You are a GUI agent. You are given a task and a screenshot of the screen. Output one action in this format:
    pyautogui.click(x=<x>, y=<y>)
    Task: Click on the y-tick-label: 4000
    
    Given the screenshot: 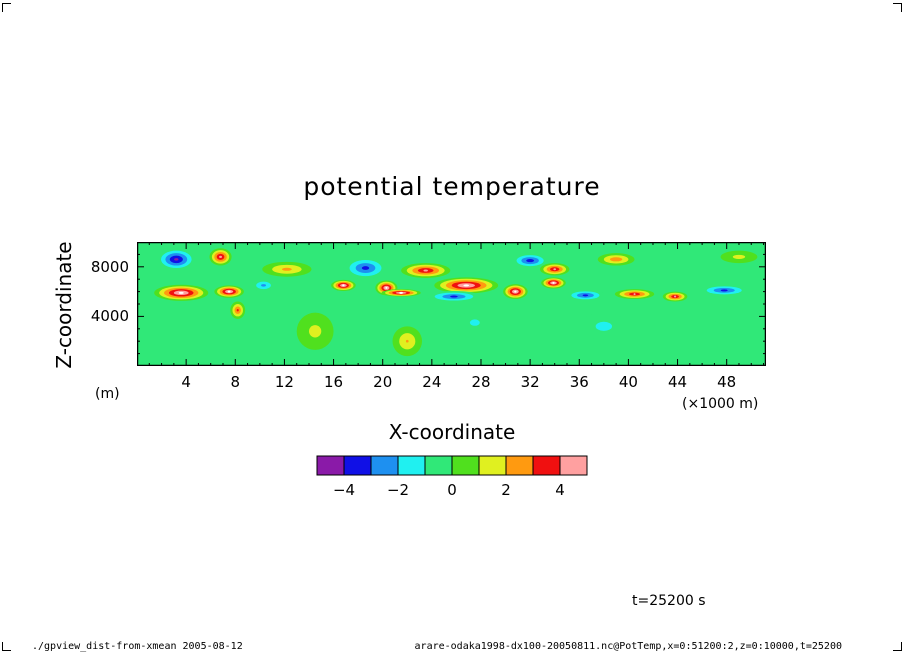 What is the action you would take?
    pyautogui.click(x=109, y=316)
    